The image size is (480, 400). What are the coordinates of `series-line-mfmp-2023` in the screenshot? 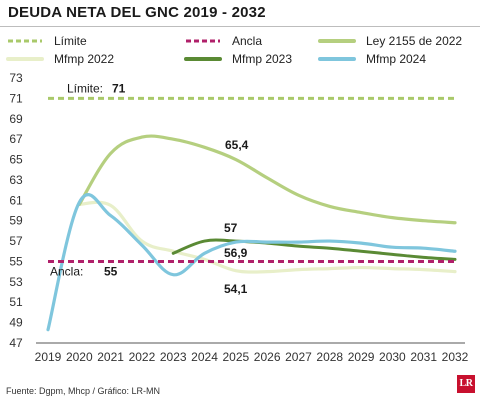 It's located at (314, 249).